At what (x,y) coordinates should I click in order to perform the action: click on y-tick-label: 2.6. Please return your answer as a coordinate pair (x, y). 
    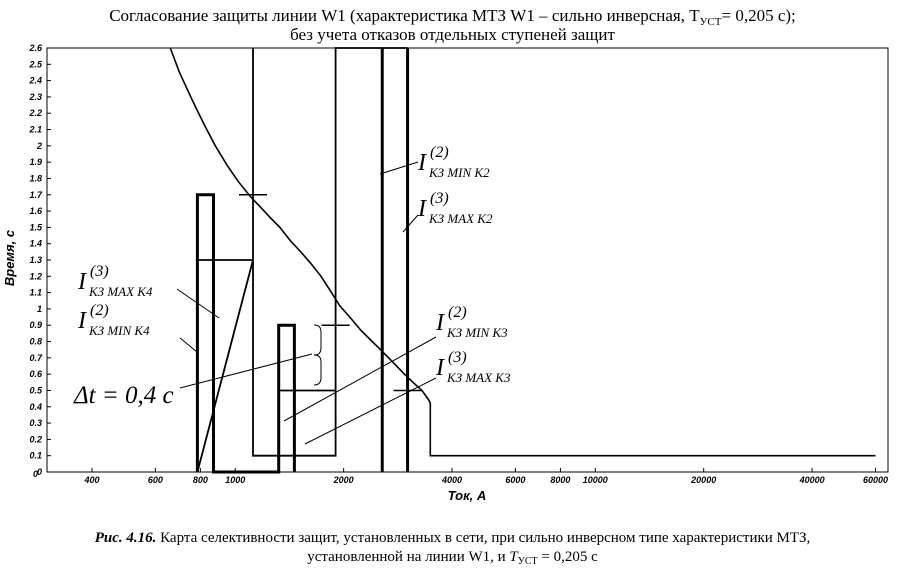
    Looking at the image, I should click on (35, 48).